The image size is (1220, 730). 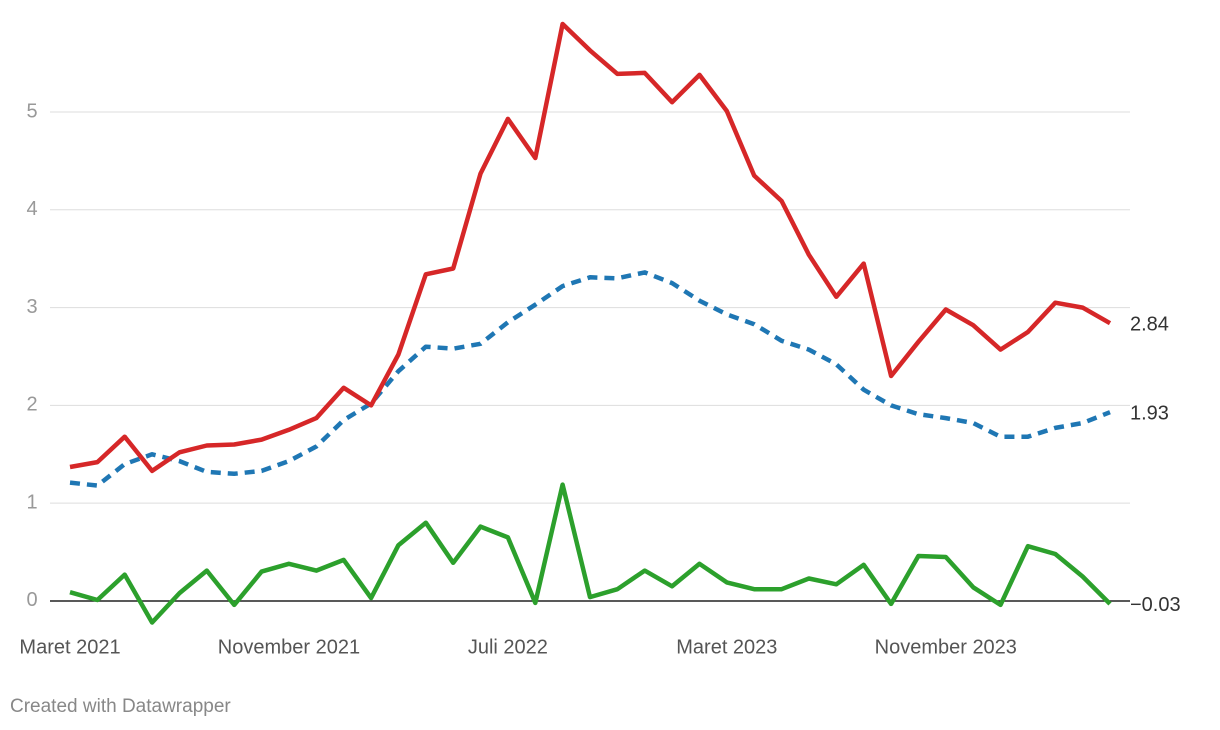 What do you see at coordinates (946, 647) in the screenshot?
I see `x-tick-label: November 2023` at bounding box center [946, 647].